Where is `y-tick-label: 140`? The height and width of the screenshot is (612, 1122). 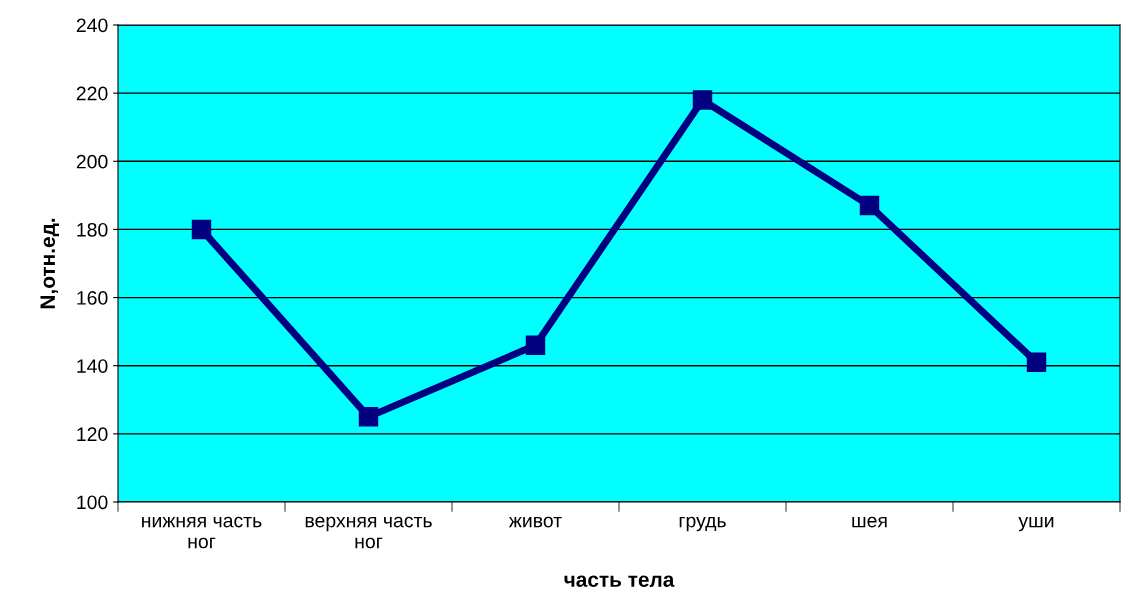 y-tick-label: 140 is located at coordinates (92, 366).